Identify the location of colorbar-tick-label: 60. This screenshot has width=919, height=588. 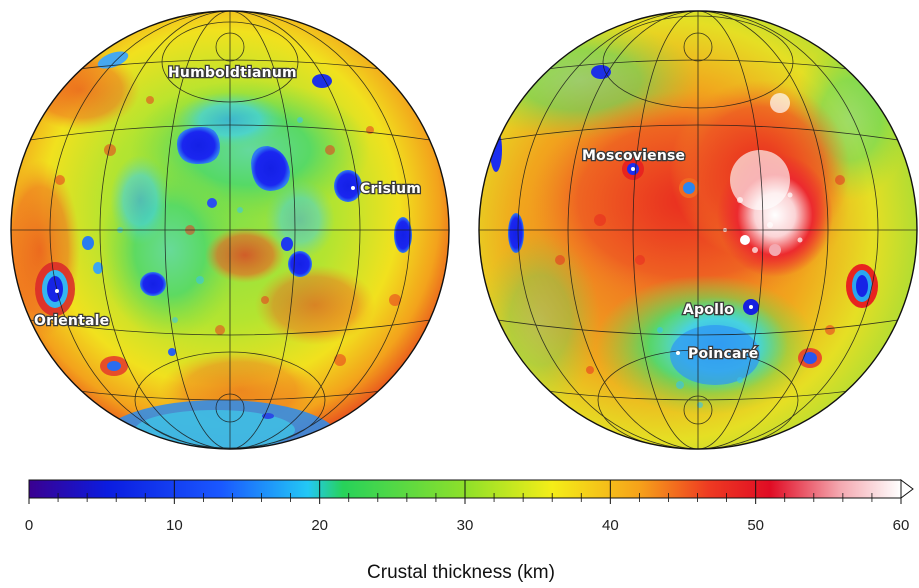
(901, 525).